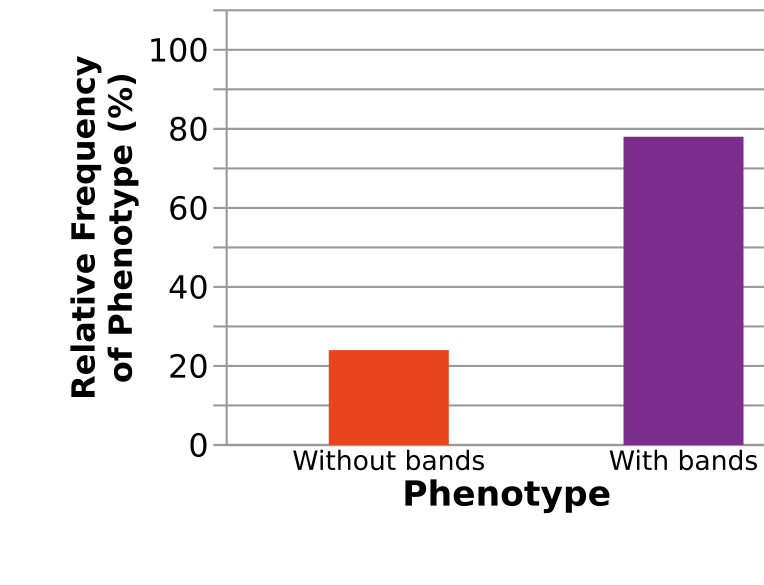  I want to click on y-tick-label: 0, so click(198, 445).